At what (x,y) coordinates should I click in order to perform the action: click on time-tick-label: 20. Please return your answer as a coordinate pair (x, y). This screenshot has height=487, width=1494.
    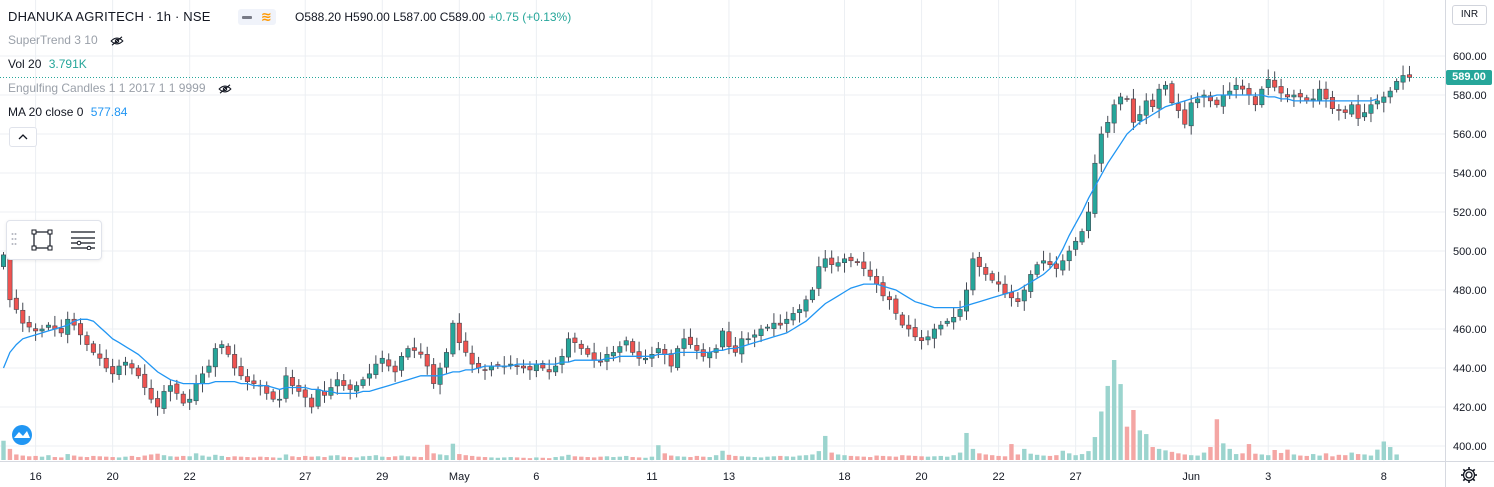
    Looking at the image, I should click on (113, 477).